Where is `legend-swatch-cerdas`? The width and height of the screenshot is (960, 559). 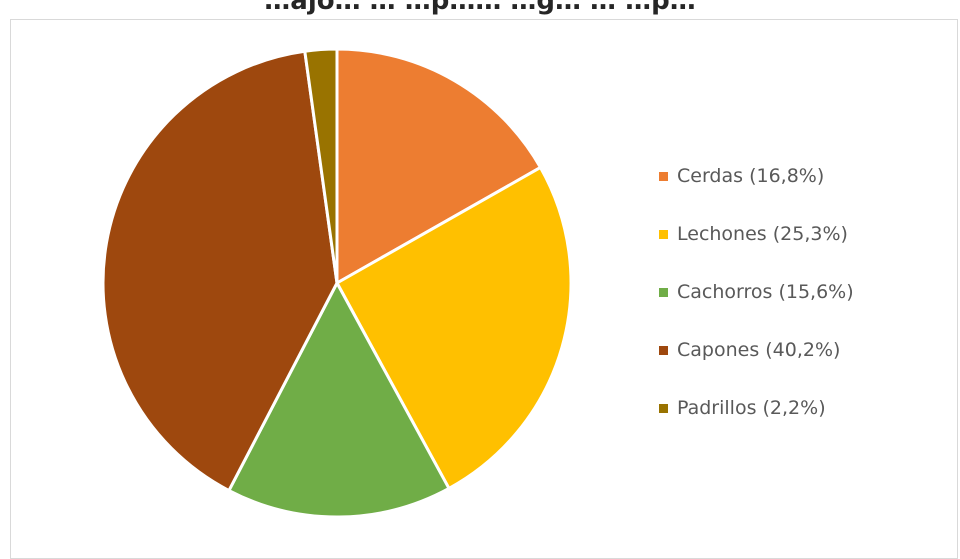 legend-swatch-cerdas is located at coordinates (663, 176).